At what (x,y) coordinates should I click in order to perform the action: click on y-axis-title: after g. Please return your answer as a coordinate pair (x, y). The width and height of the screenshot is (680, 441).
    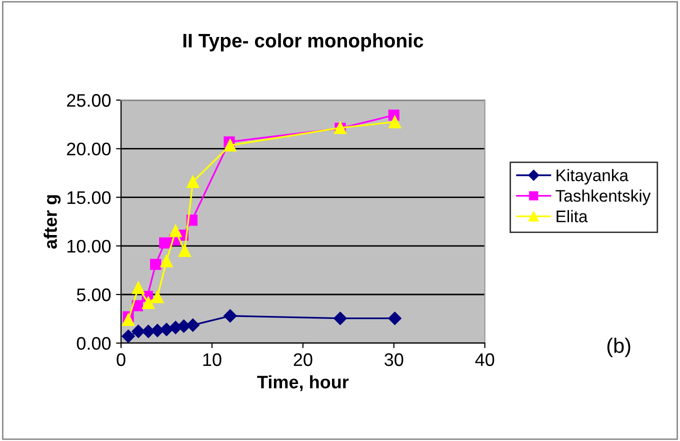
    Looking at the image, I should click on (52, 222).